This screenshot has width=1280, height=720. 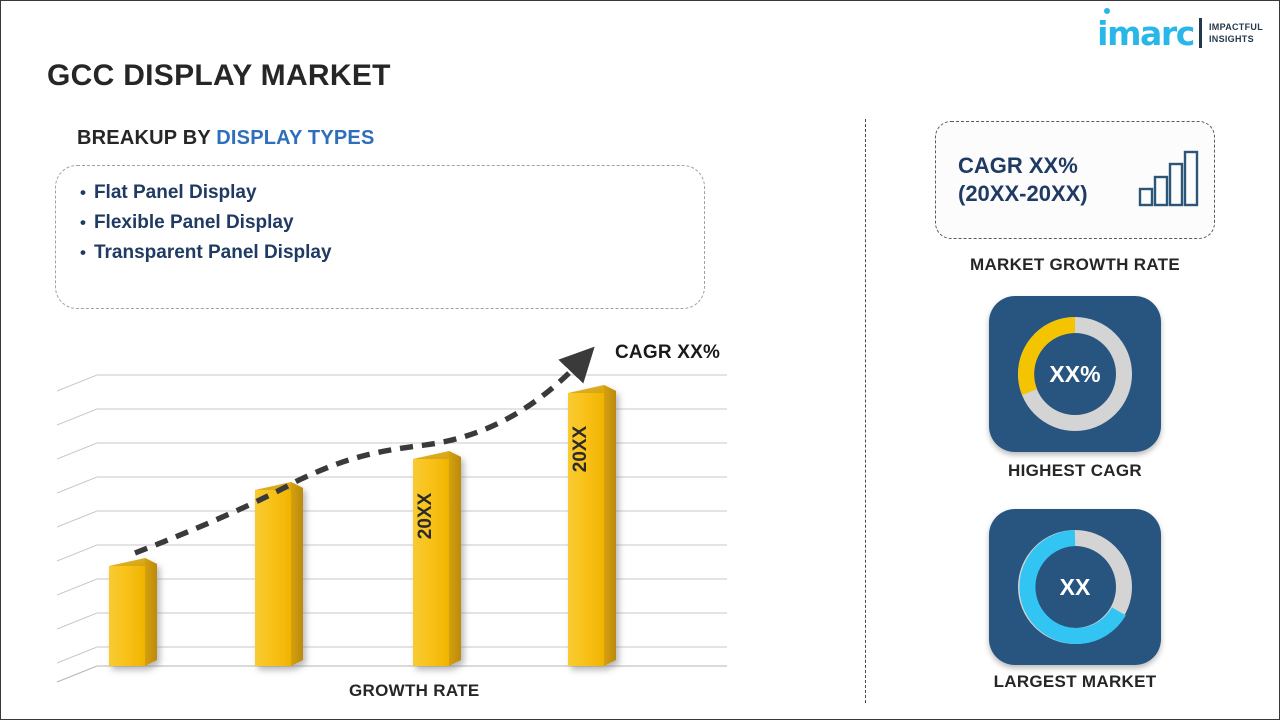 I want to click on kpi-value: XX%, so click(x=1075, y=373).